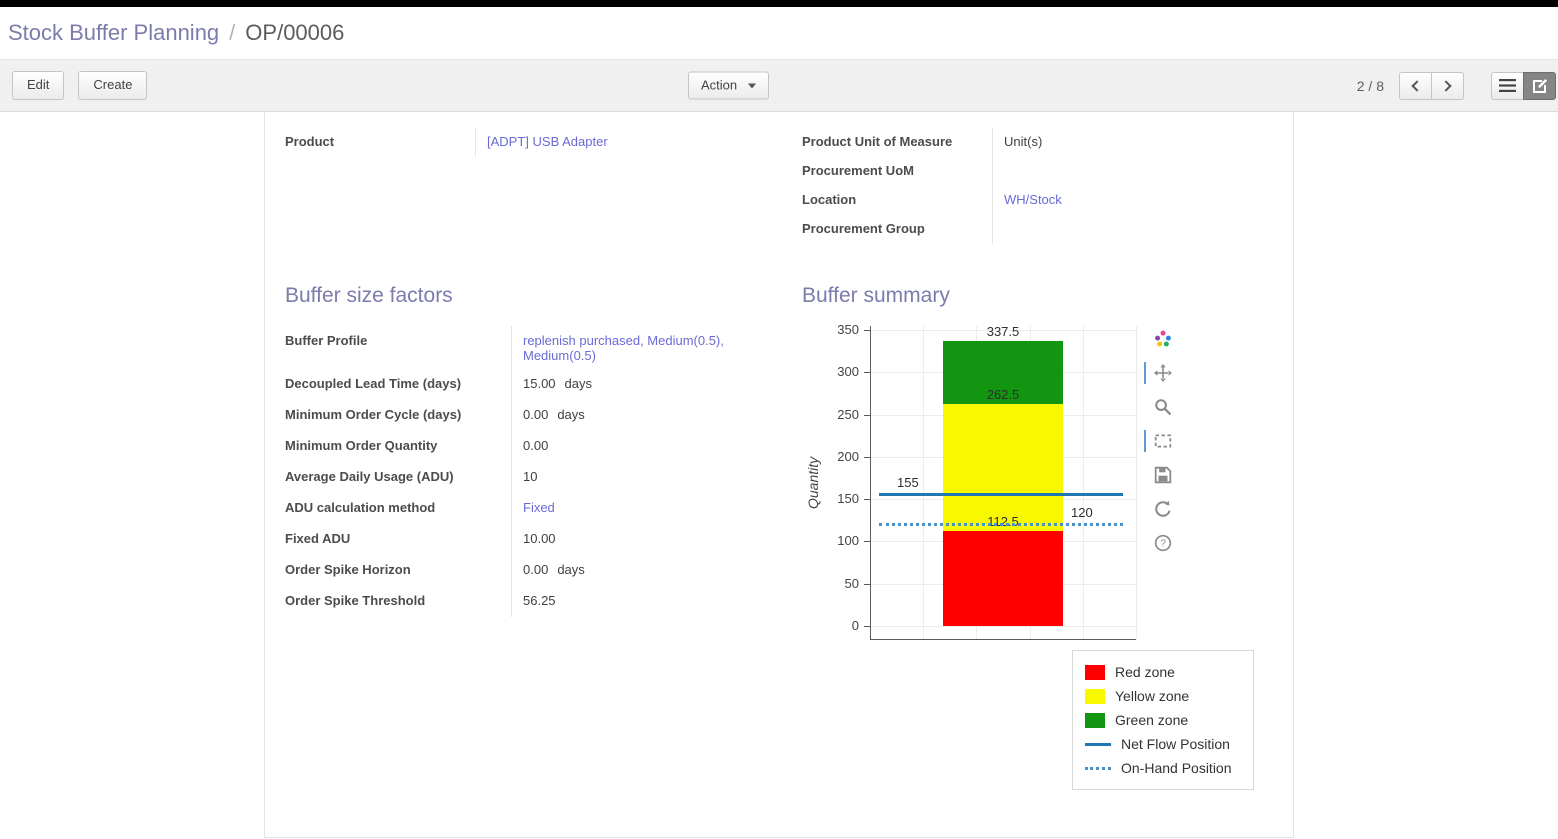 The height and width of the screenshot is (839, 1558). Describe the element at coordinates (114, 32) in the screenshot. I see `breadcrumb-parent-link: Stock Buffer Planning` at that location.